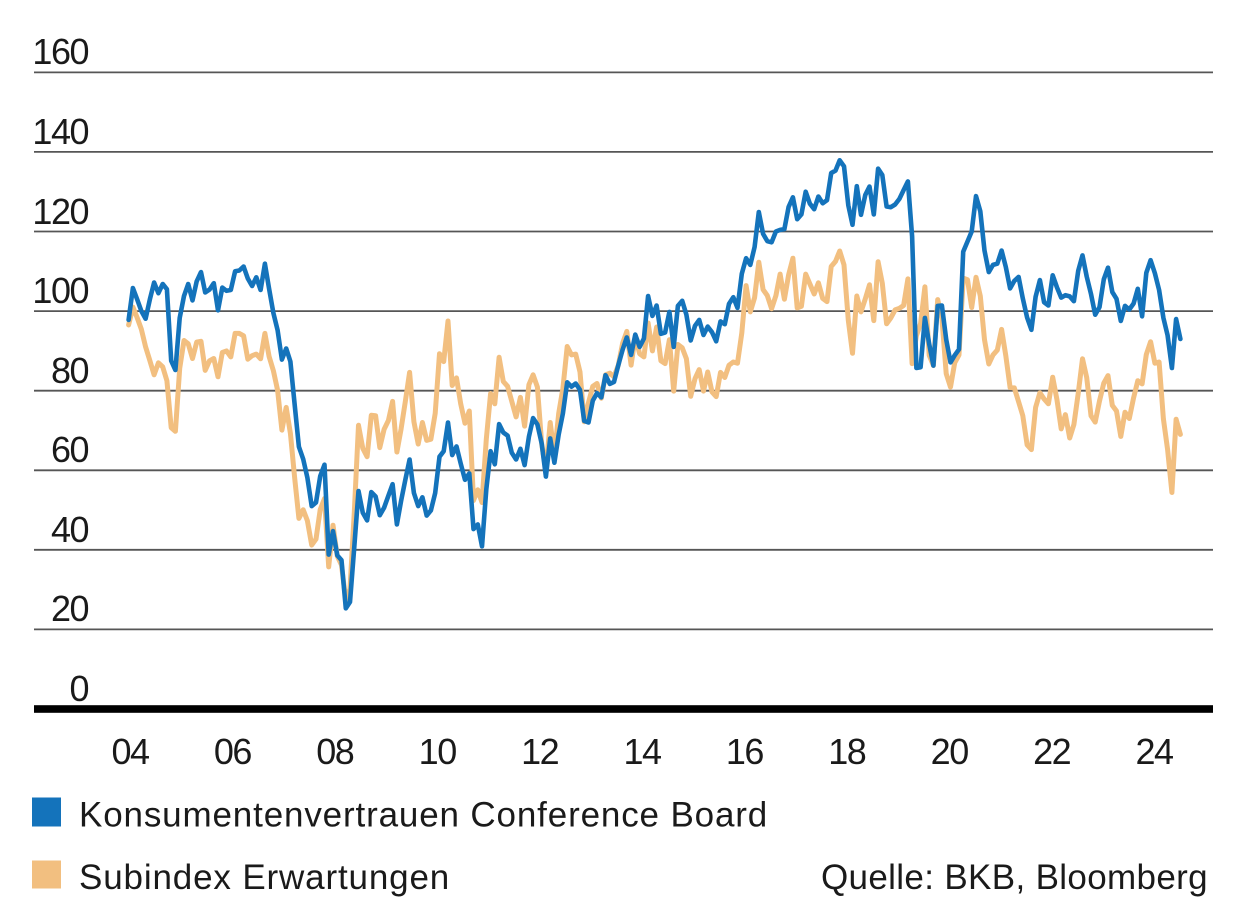 This screenshot has height=923, width=1246. I want to click on svg-text: 0, so click(78, 688).